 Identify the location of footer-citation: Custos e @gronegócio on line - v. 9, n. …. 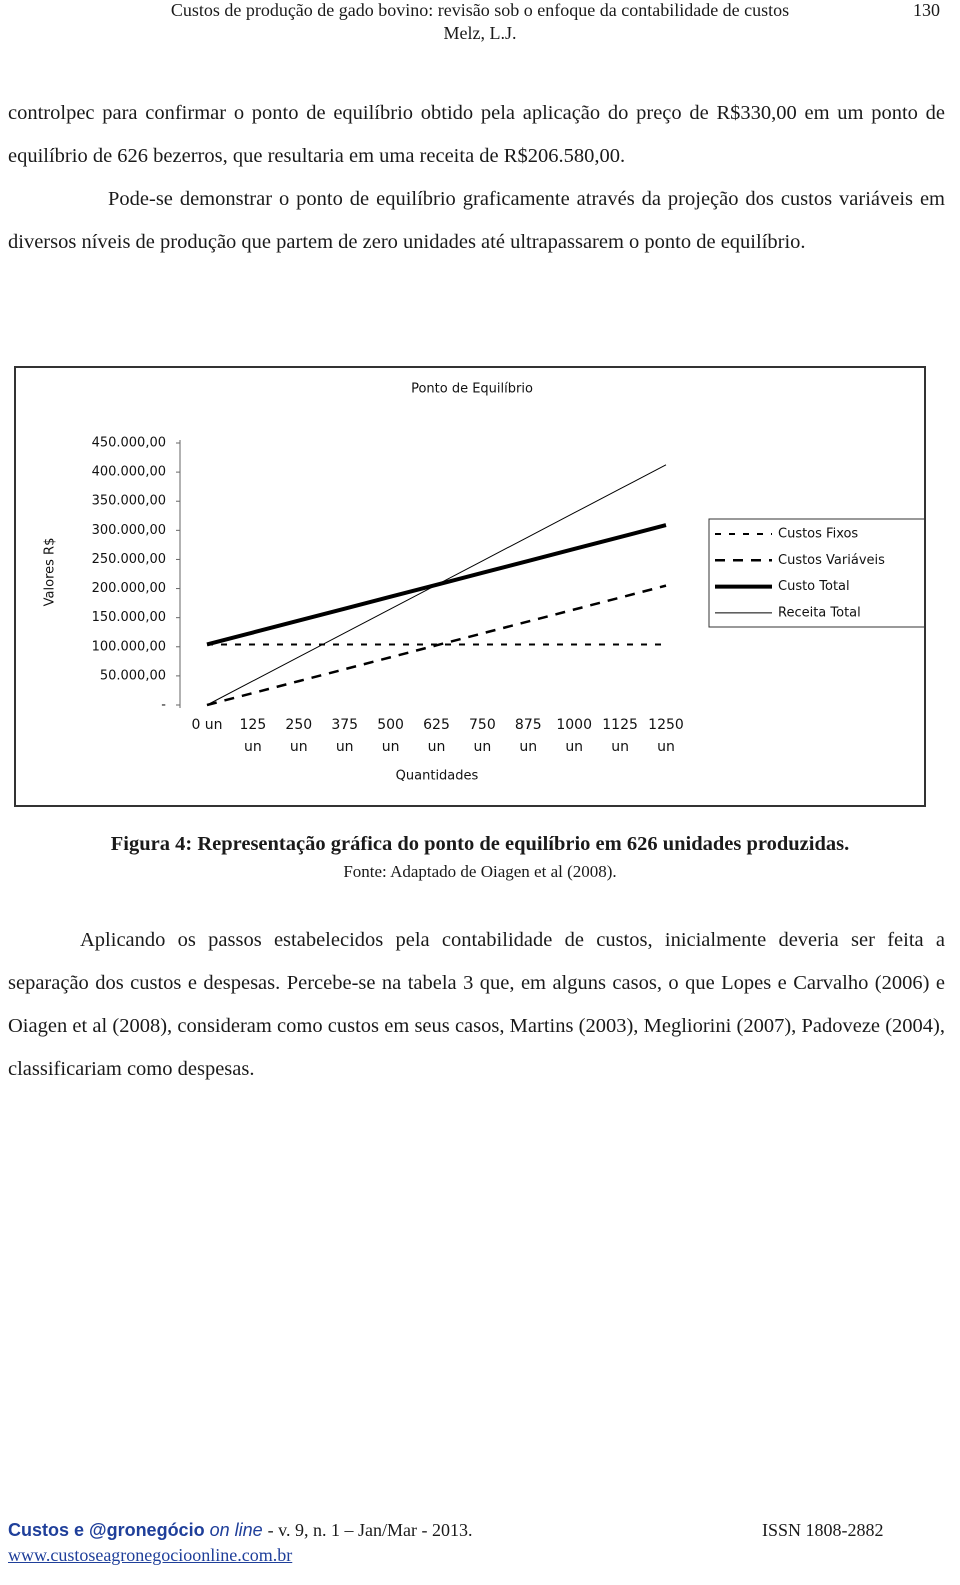
(240, 1530).